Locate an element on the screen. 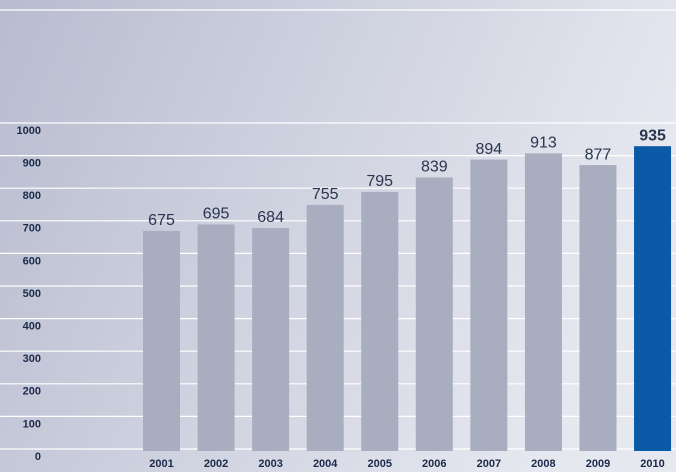 This screenshot has width=676, height=472. x-tick-label: 2006 is located at coordinates (434, 464).